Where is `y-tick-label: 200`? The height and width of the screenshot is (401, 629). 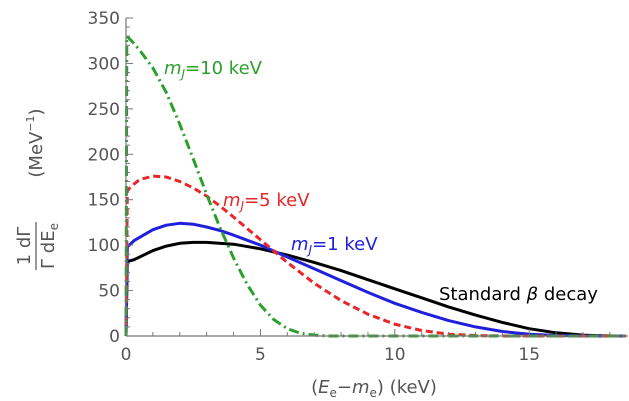 y-tick-label: 200 is located at coordinates (104, 155).